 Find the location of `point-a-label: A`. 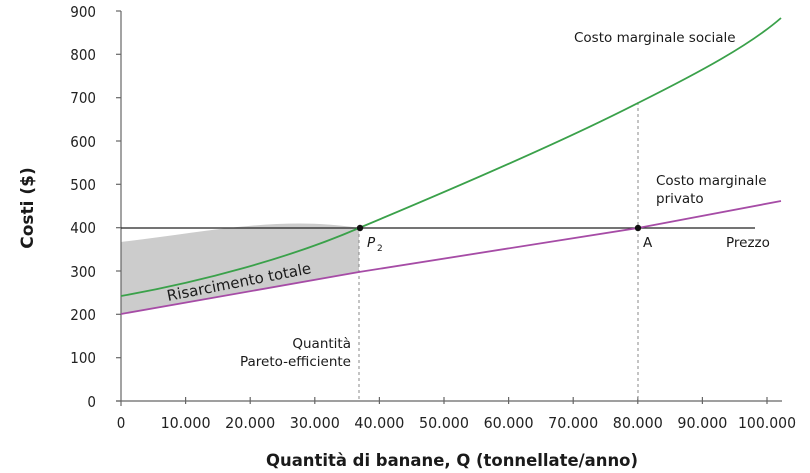

point-a-label: A is located at coordinates (648, 243).